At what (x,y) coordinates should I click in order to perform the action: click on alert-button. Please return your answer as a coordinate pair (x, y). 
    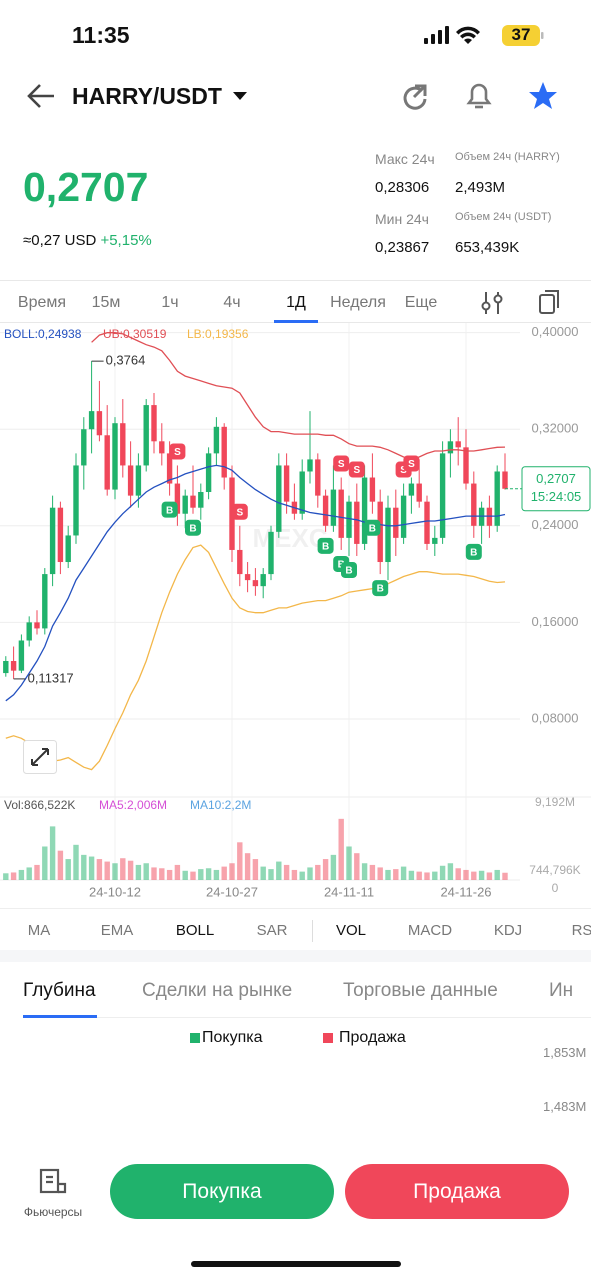
    Looking at the image, I should click on (479, 96).